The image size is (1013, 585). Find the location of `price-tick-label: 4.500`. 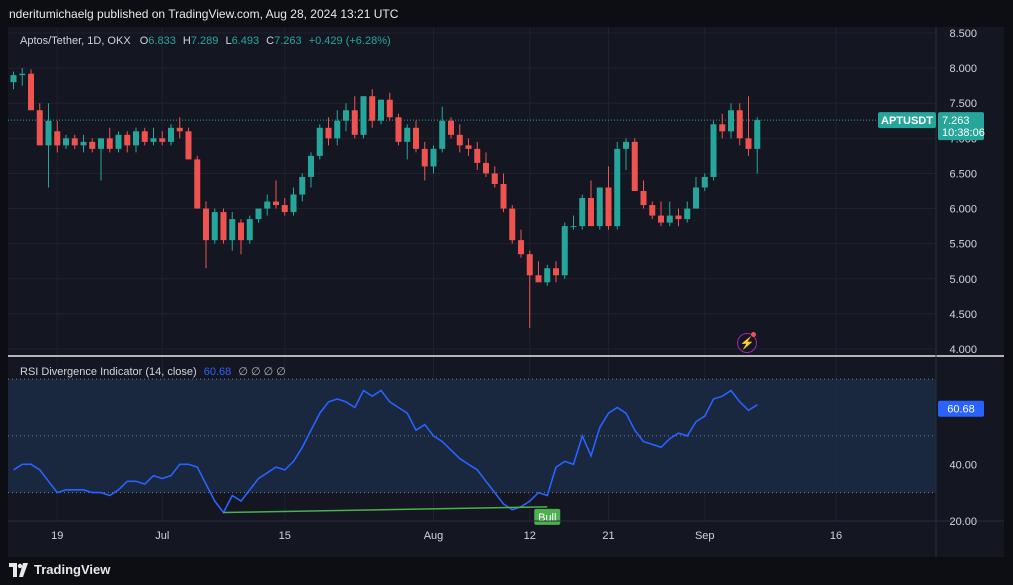

price-tick-label: 4.500 is located at coordinates (963, 315).